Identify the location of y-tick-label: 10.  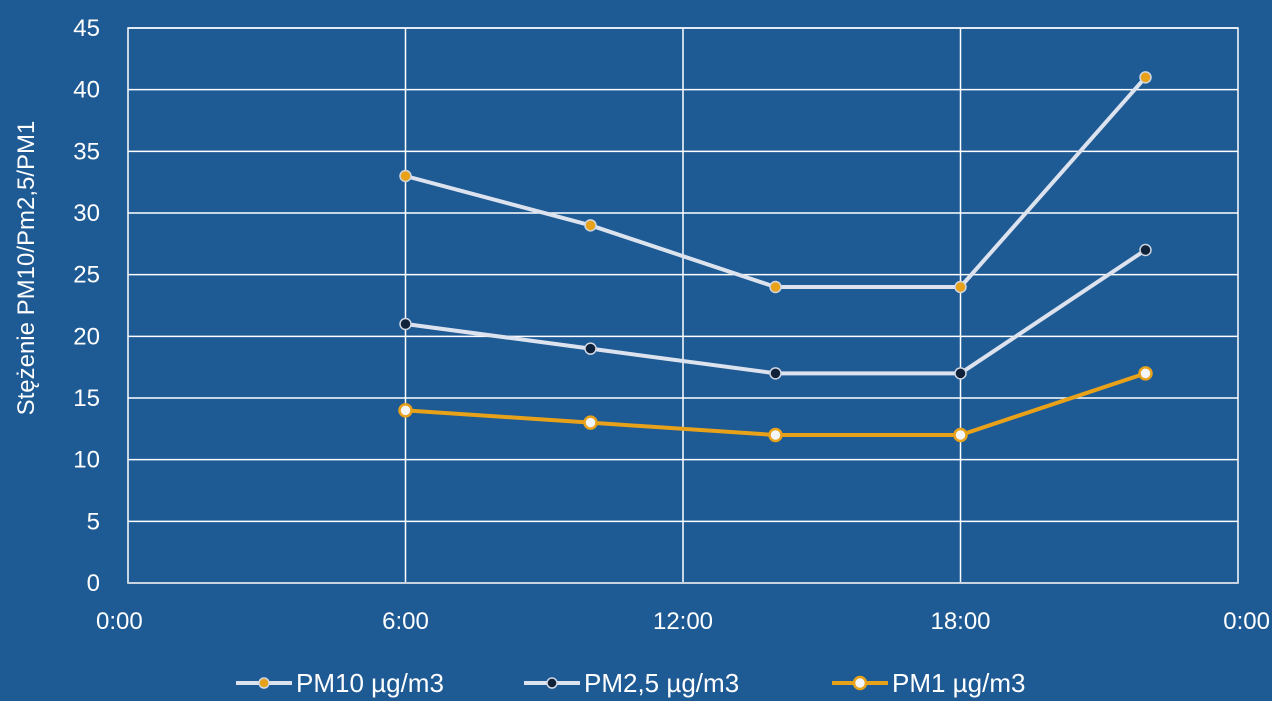
(86, 460).